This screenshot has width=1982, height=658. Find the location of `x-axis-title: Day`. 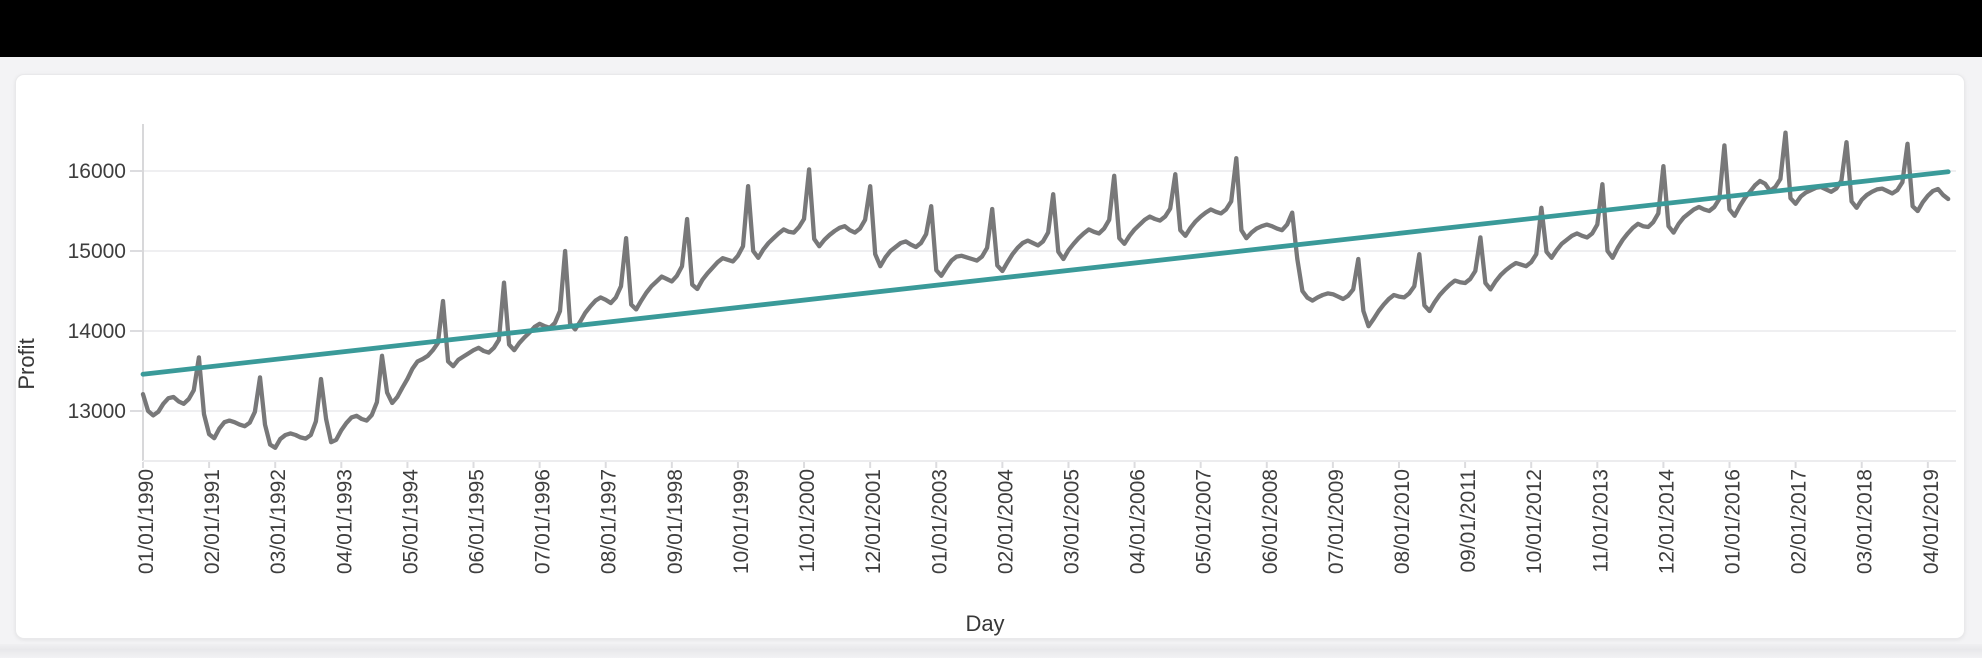

x-axis-title: Day is located at coordinates (984, 623).